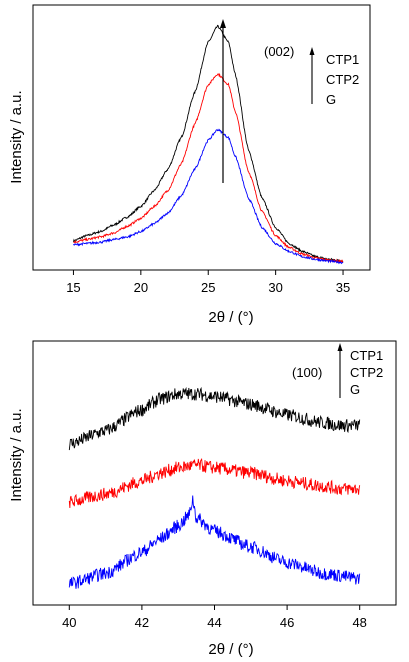 Image resolution: width=409 pixels, height=662 pixels. Describe the element at coordinates (275, 287) in the screenshot. I see `x-tick-label: 30` at that location.